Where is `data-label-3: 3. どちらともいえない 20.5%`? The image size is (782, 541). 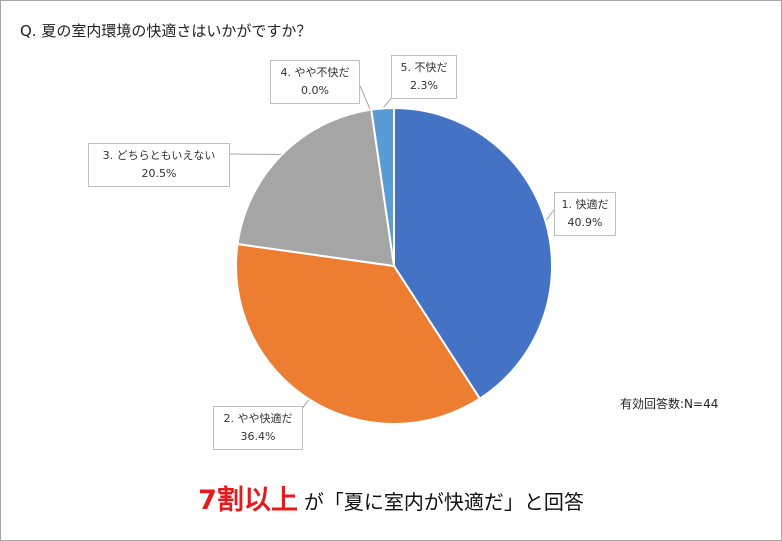
data-label-3: 3. どちらともいえない 20.5% is located at coordinates (159, 165).